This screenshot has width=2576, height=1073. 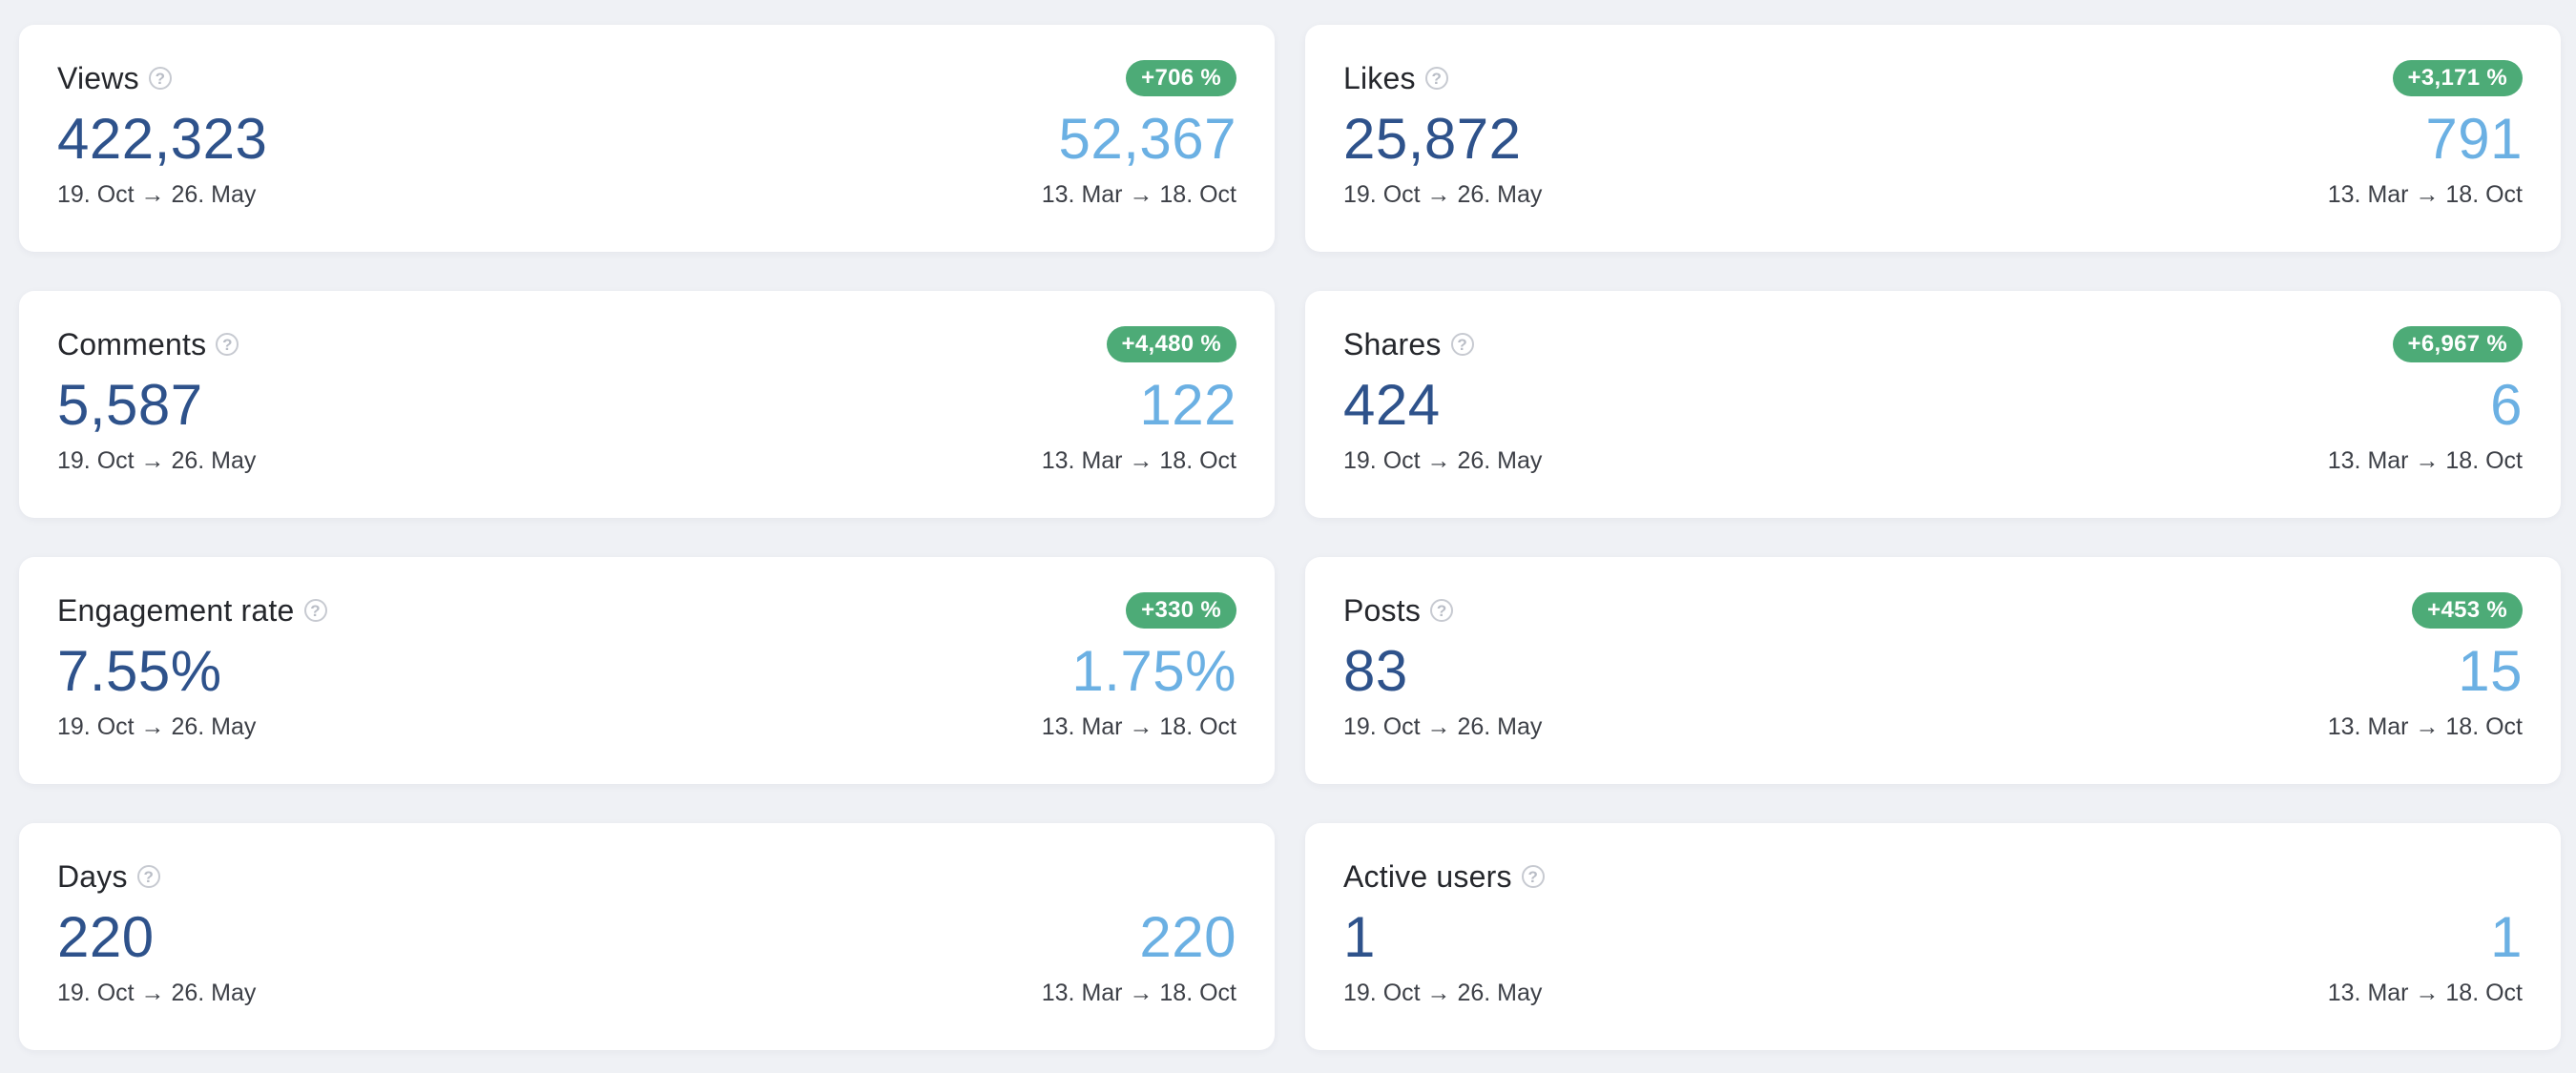 What do you see at coordinates (98, 77) in the screenshot?
I see `card-title: Views` at bounding box center [98, 77].